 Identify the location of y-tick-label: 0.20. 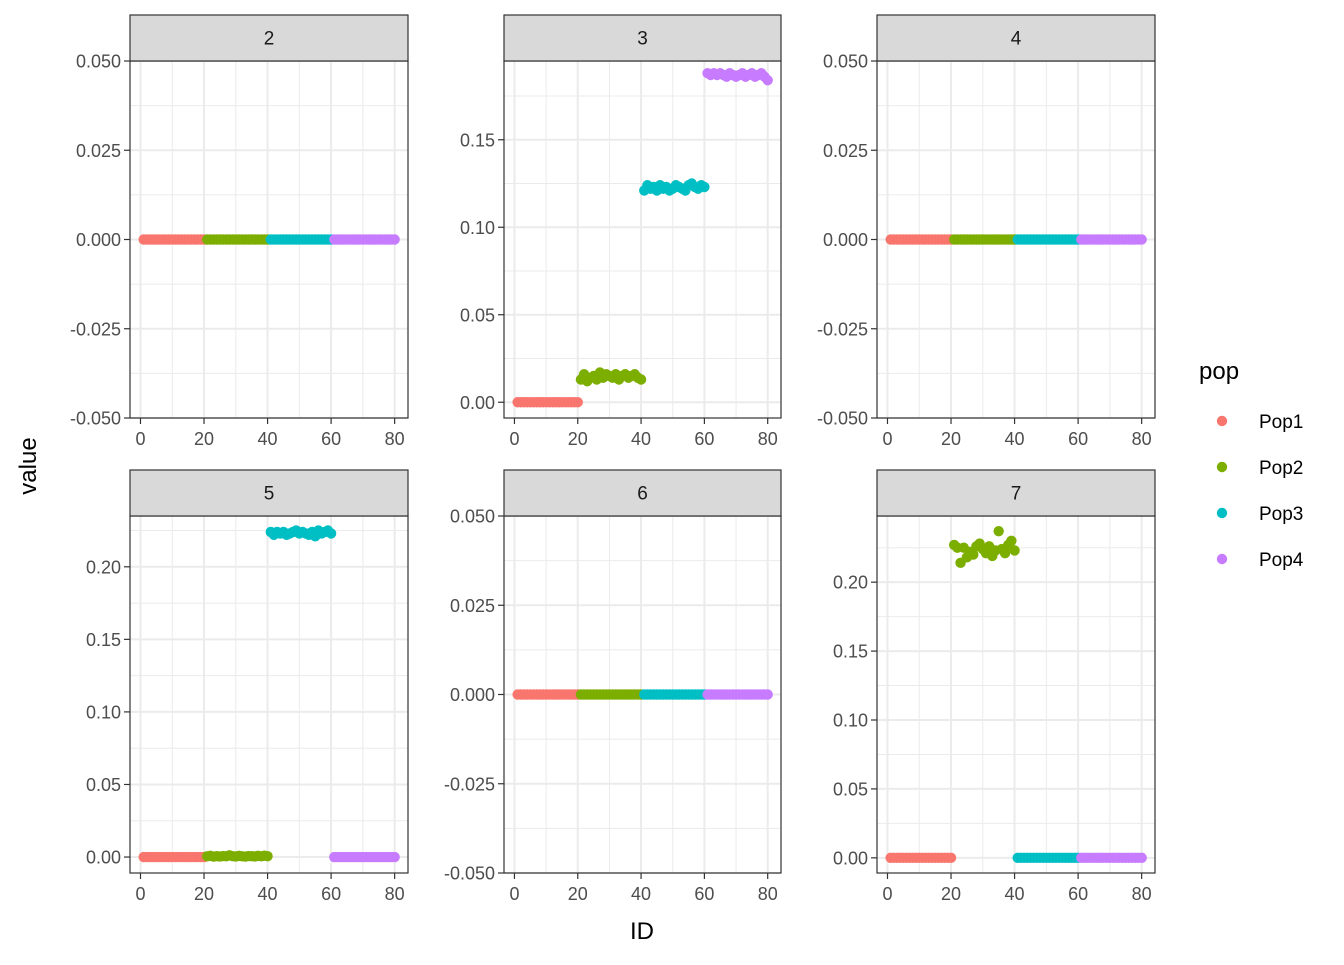
(850, 583).